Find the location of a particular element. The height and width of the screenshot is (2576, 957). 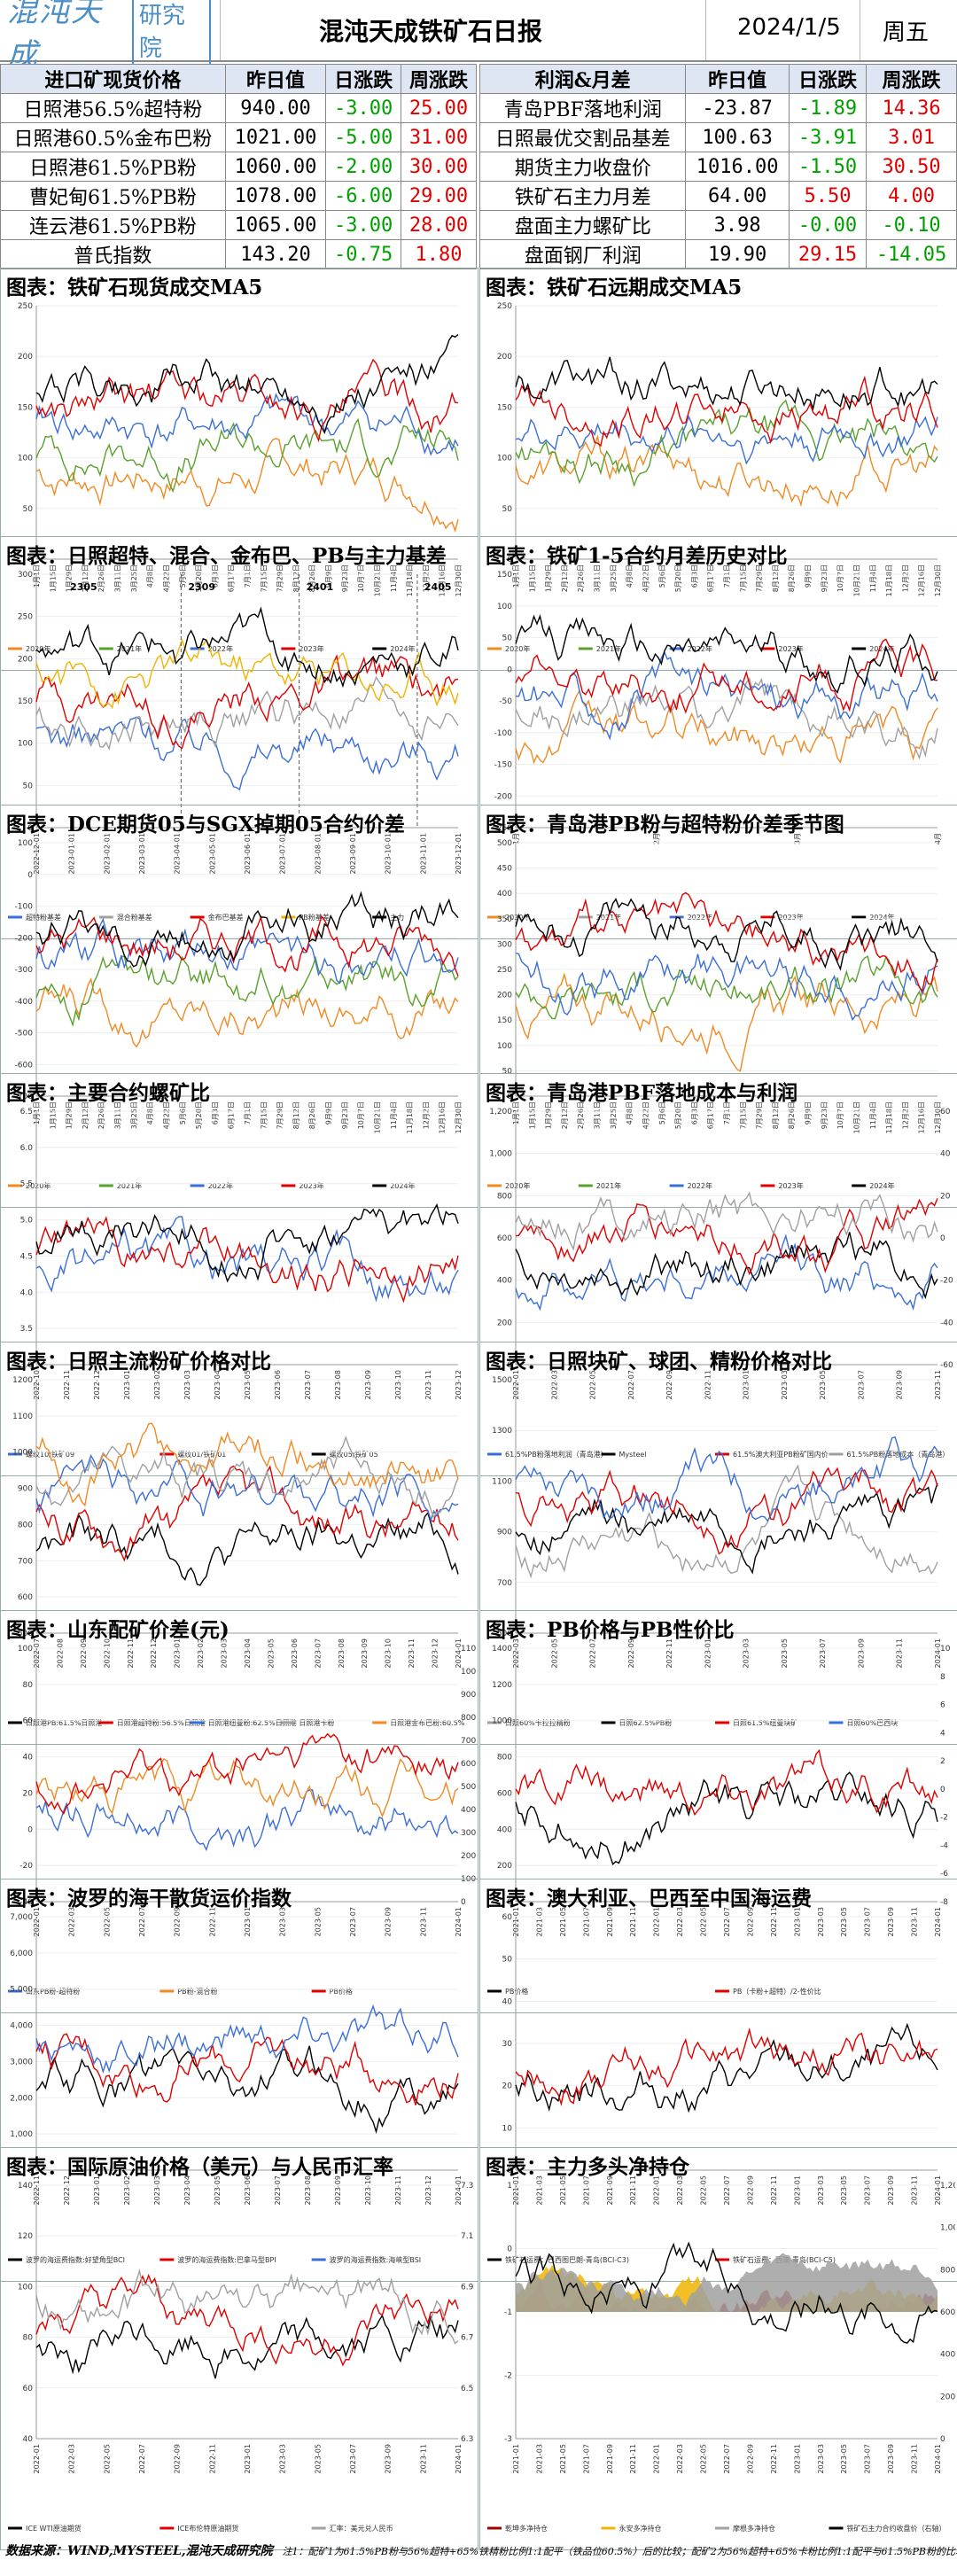

weekly-change: 30.00 is located at coordinates (439, 167).